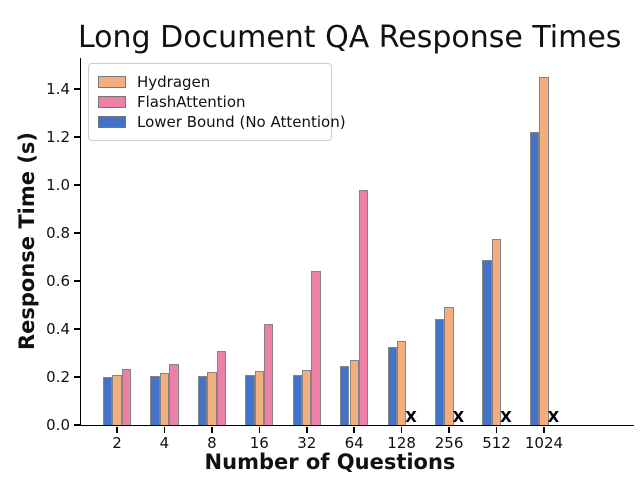 The image size is (640, 480). I want to click on x-axis-label: Number of Questions, so click(330, 462).